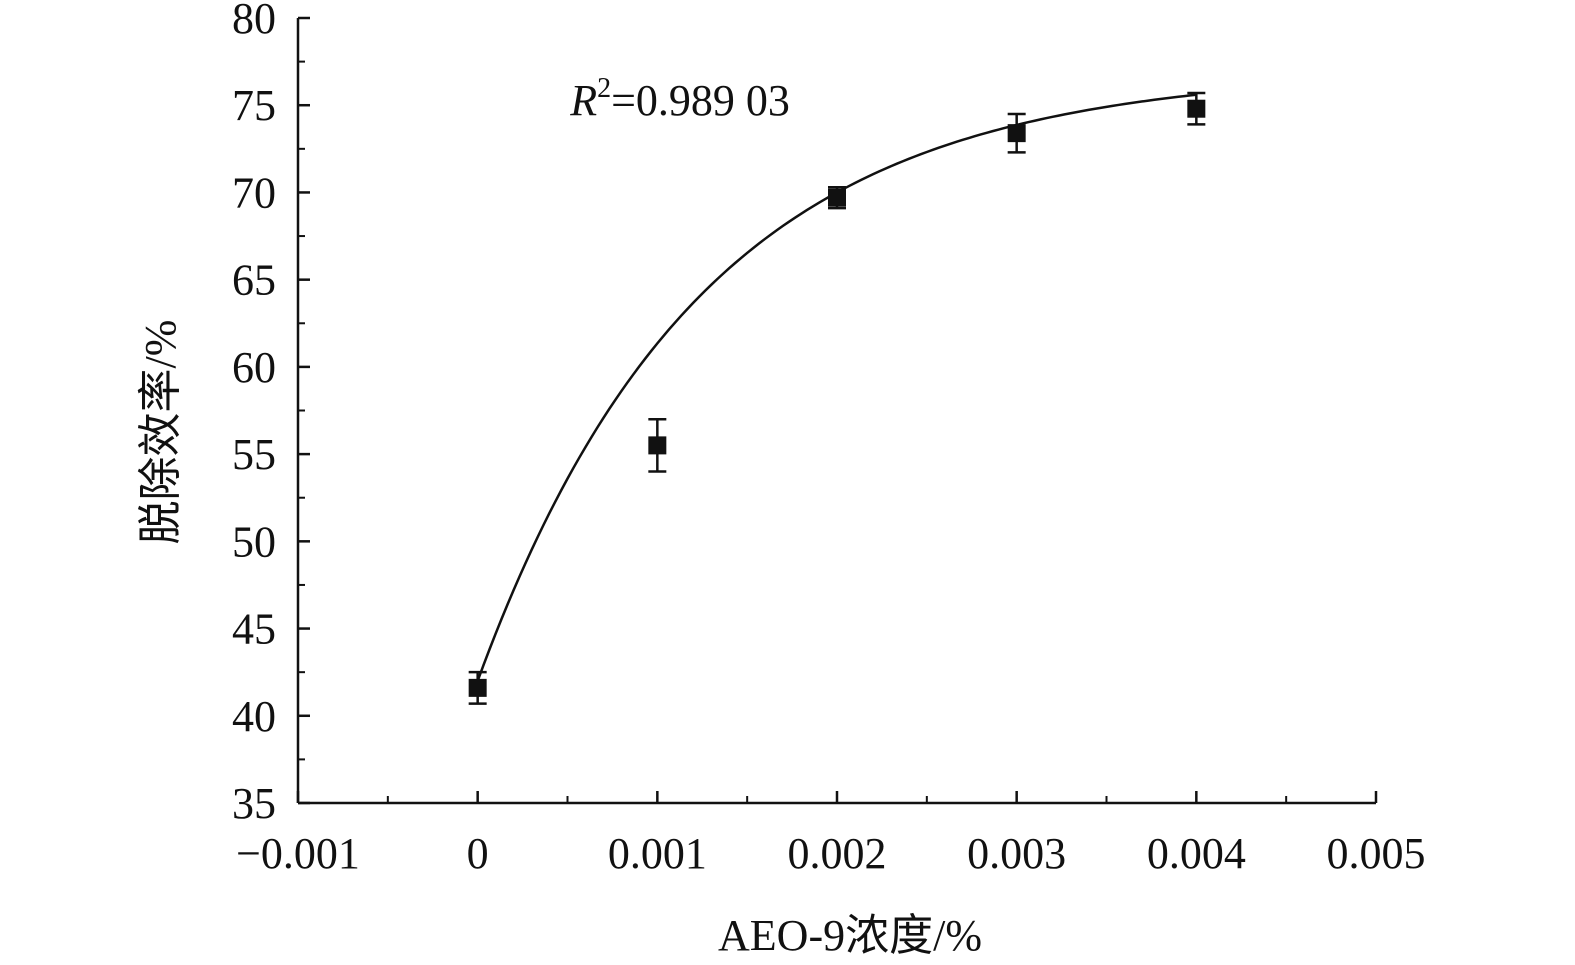 This screenshot has height=965, width=1575. Describe the element at coordinates (837, 853) in the screenshot. I see `x-tick-label: 0.002` at that location.